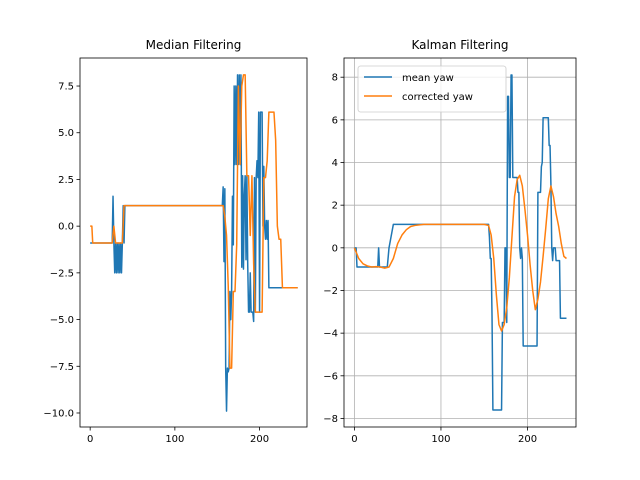  What do you see at coordinates (437, 97) in the screenshot?
I see `legend-label: corrected yaw` at bounding box center [437, 97].